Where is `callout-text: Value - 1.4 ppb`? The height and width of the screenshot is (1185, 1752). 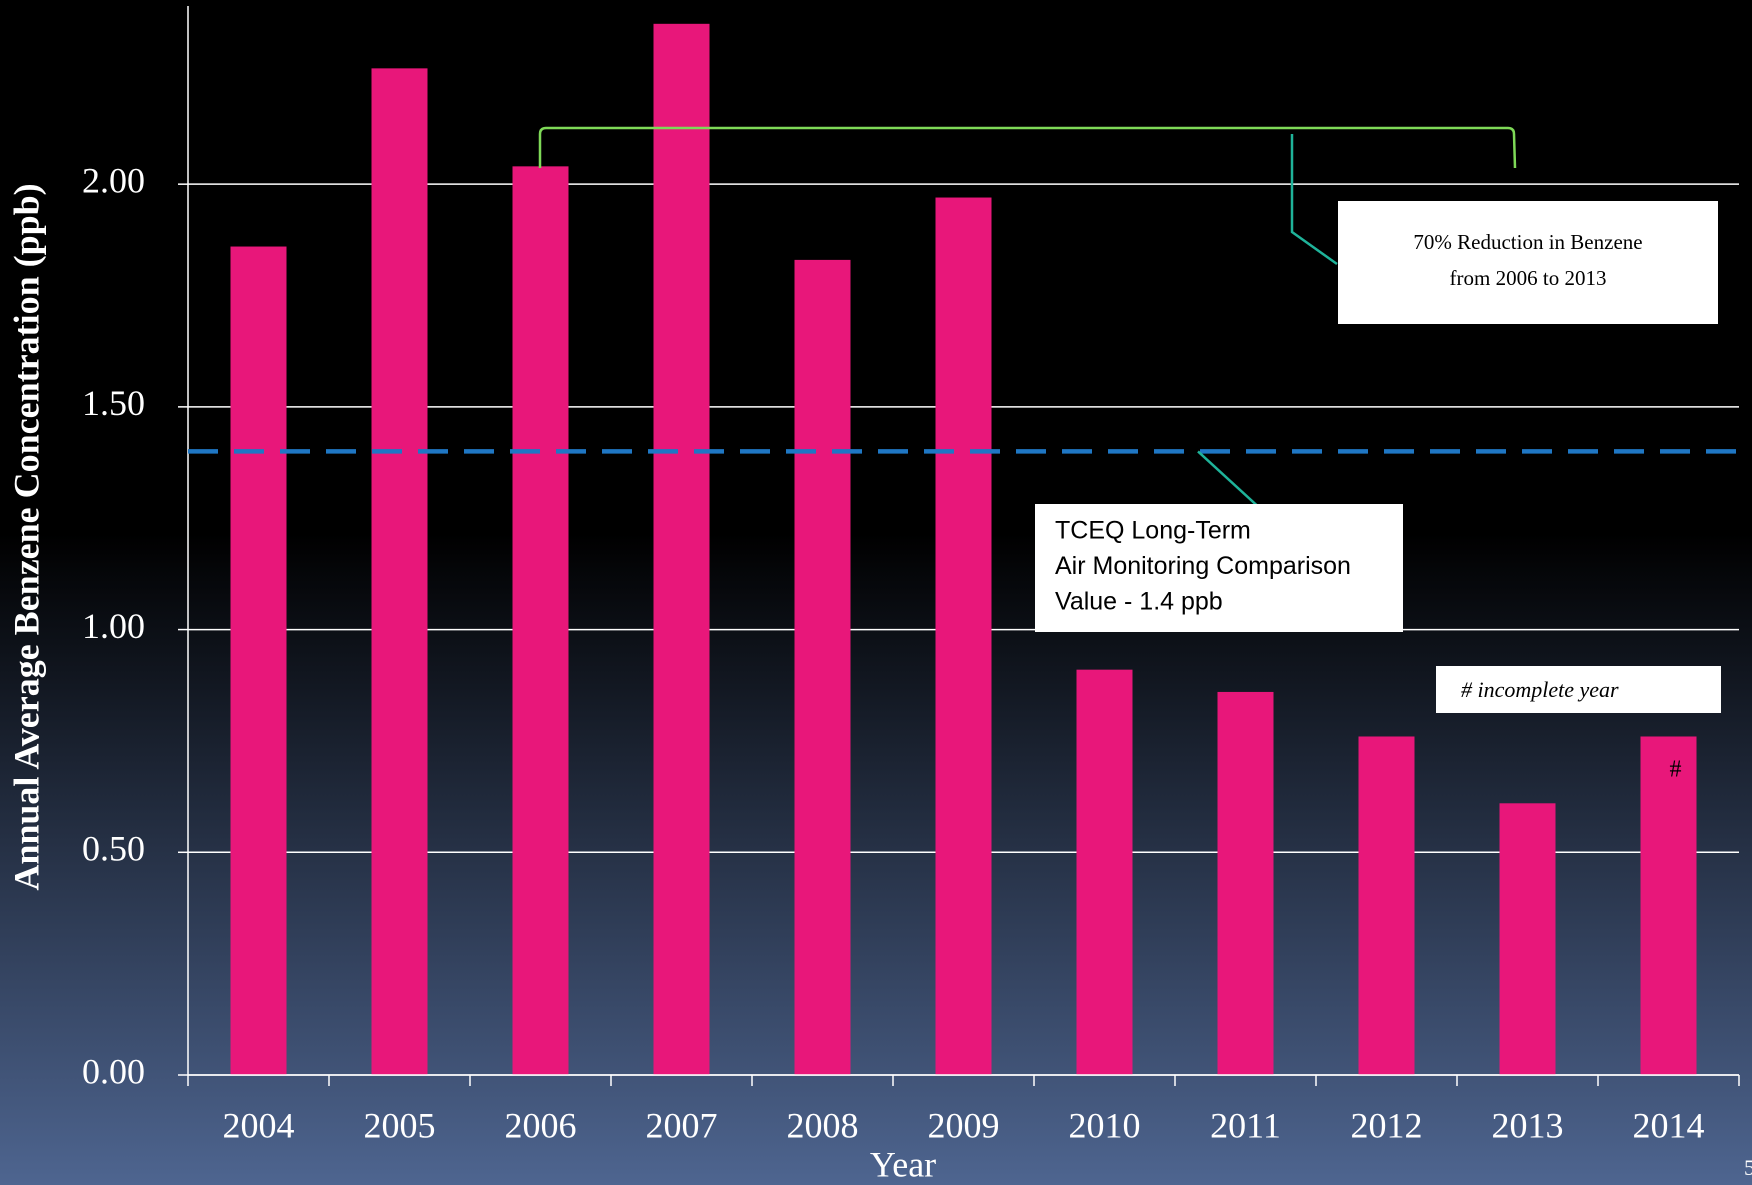
callout-text: Value - 1.4 ppb is located at coordinates (1139, 602).